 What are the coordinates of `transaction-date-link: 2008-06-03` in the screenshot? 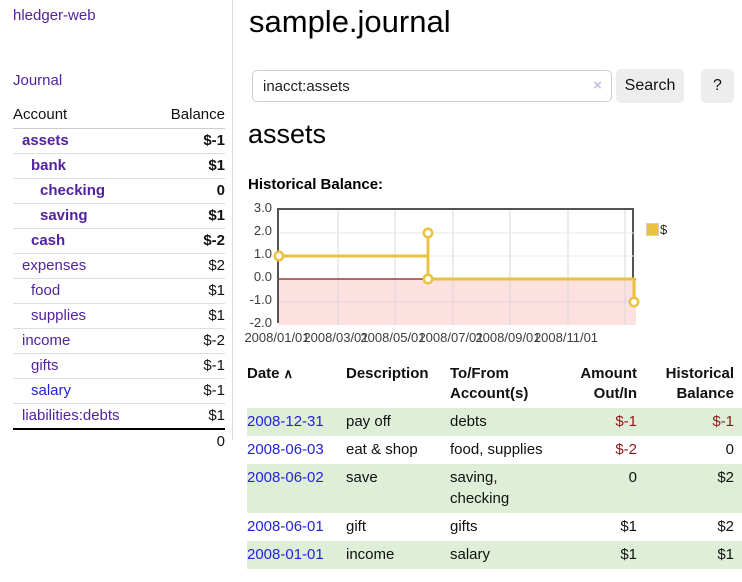 It's located at (285, 449).